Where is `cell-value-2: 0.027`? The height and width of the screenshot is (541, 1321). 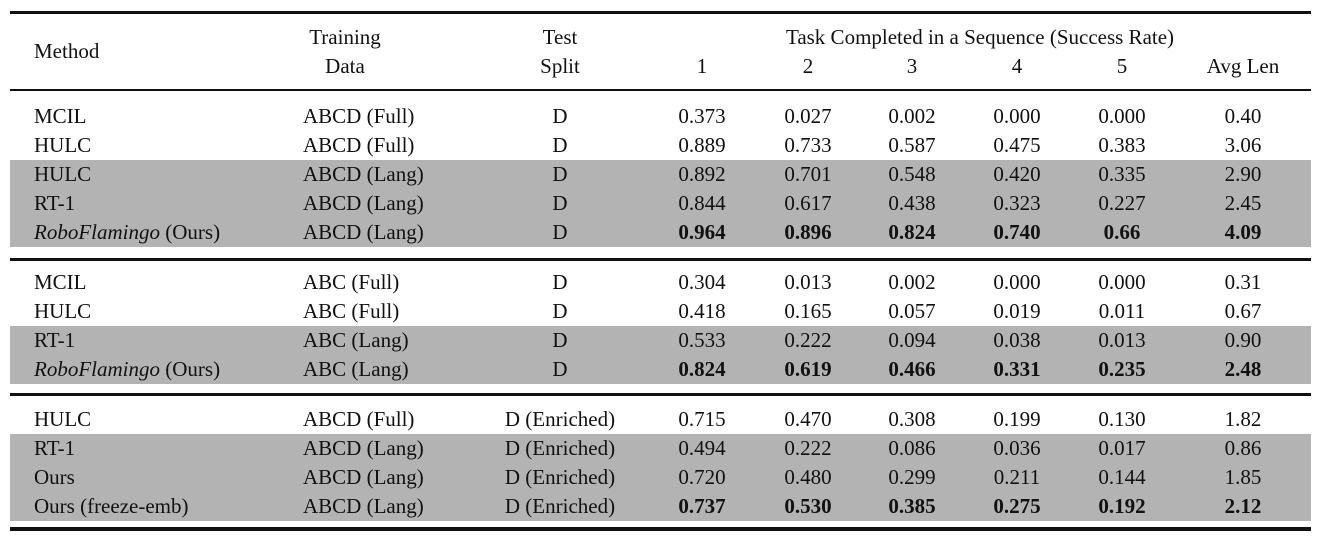 cell-value-2: 0.027 is located at coordinates (808, 116).